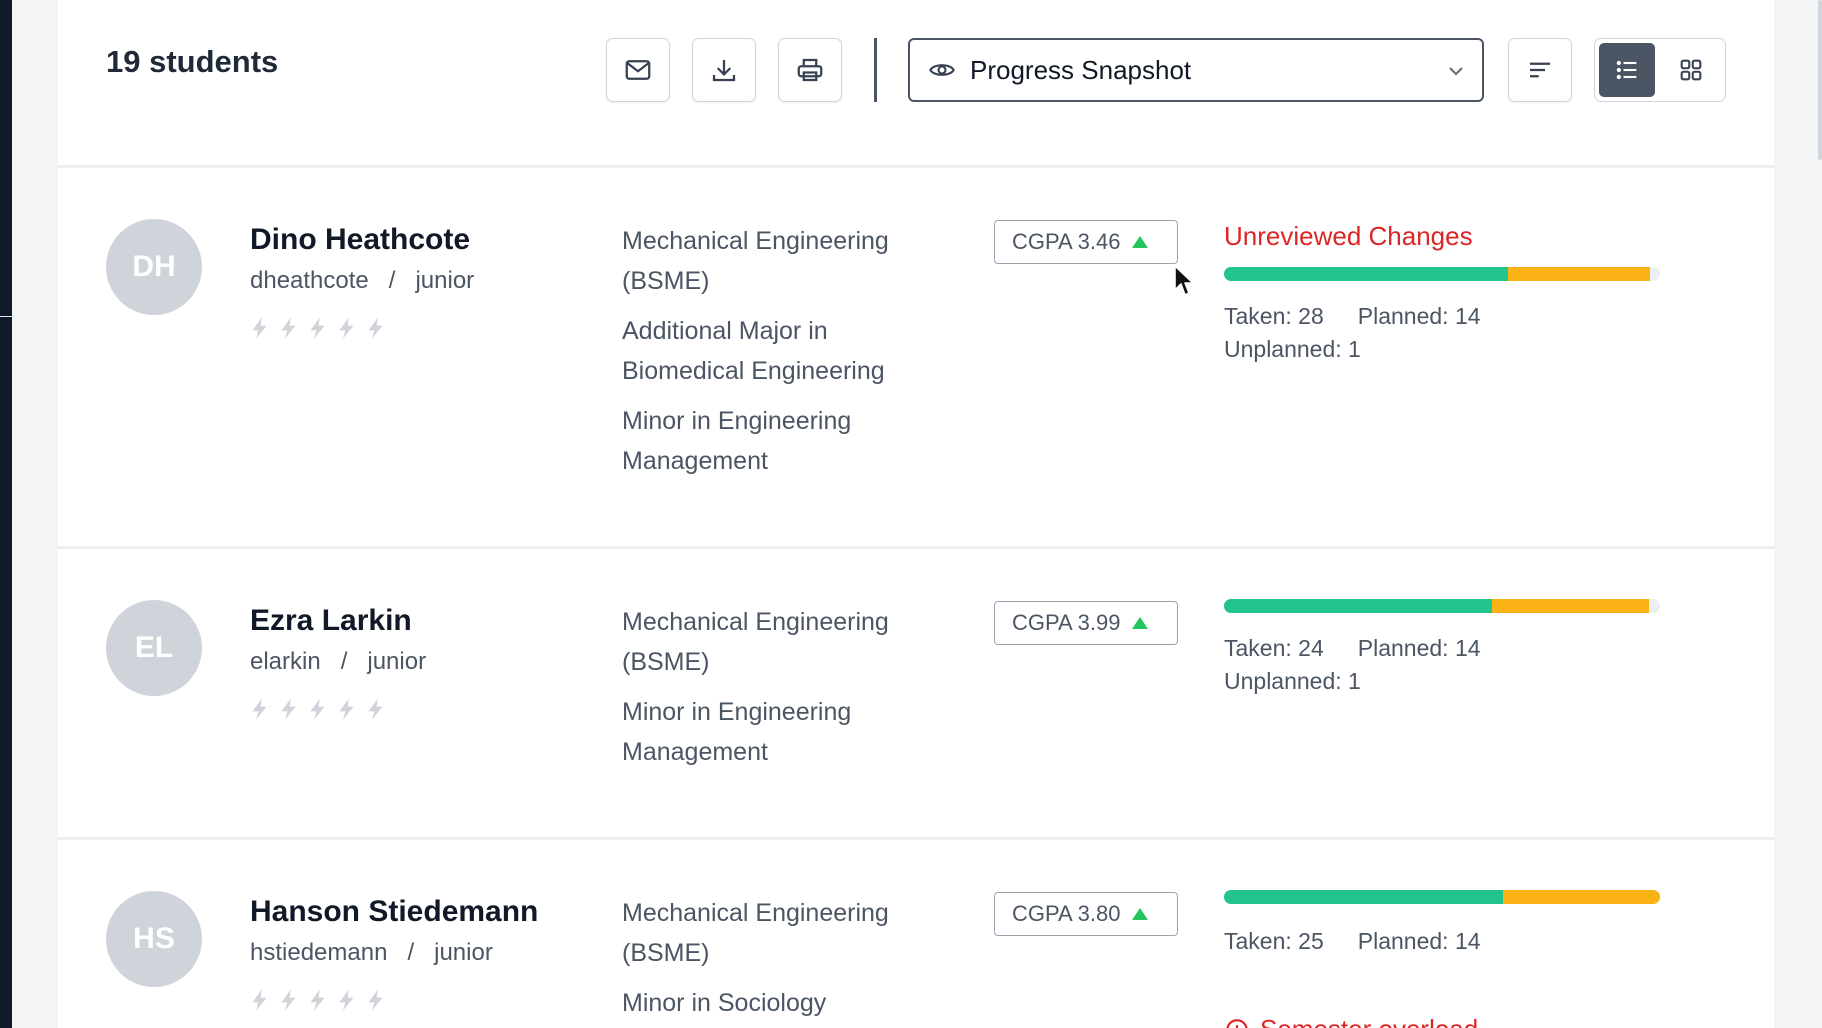  What do you see at coordinates (1066, 241) in the screenshot?
I see `cgpa-value: CGPA 3.46` at bounding box center [1066, 241].